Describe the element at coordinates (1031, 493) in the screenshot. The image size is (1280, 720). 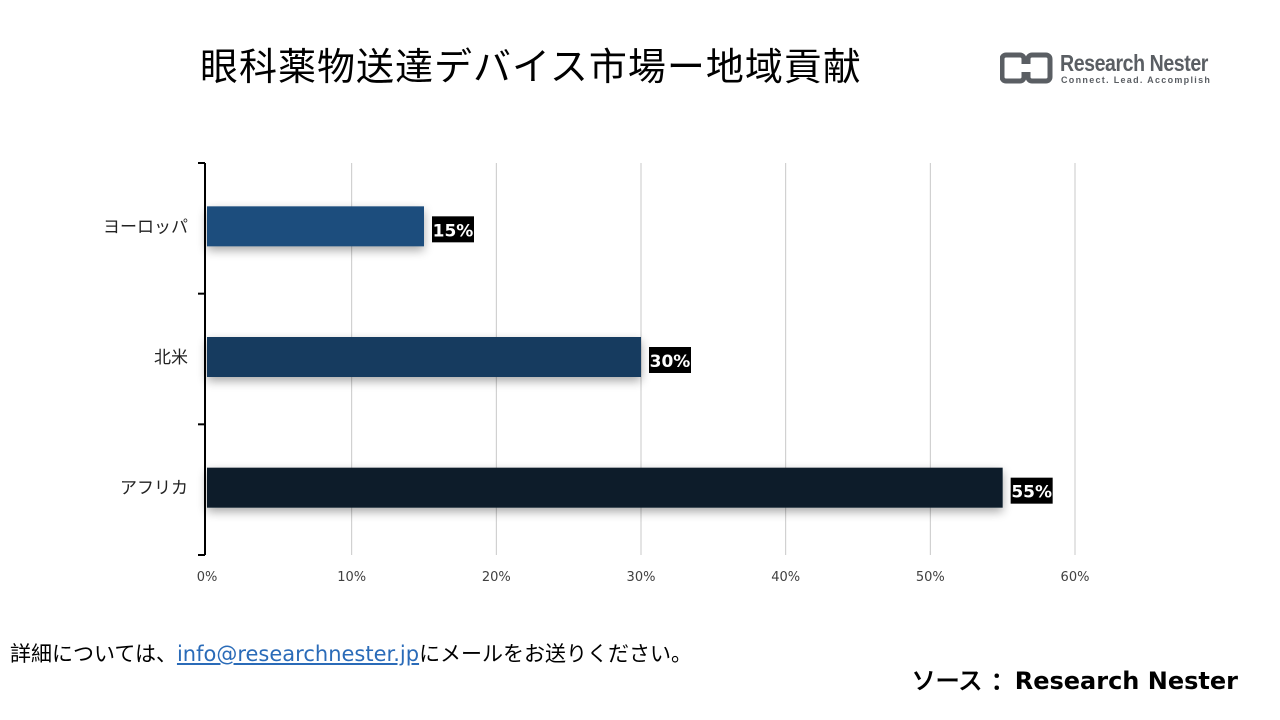
I see `data-label: 55%` at that location.